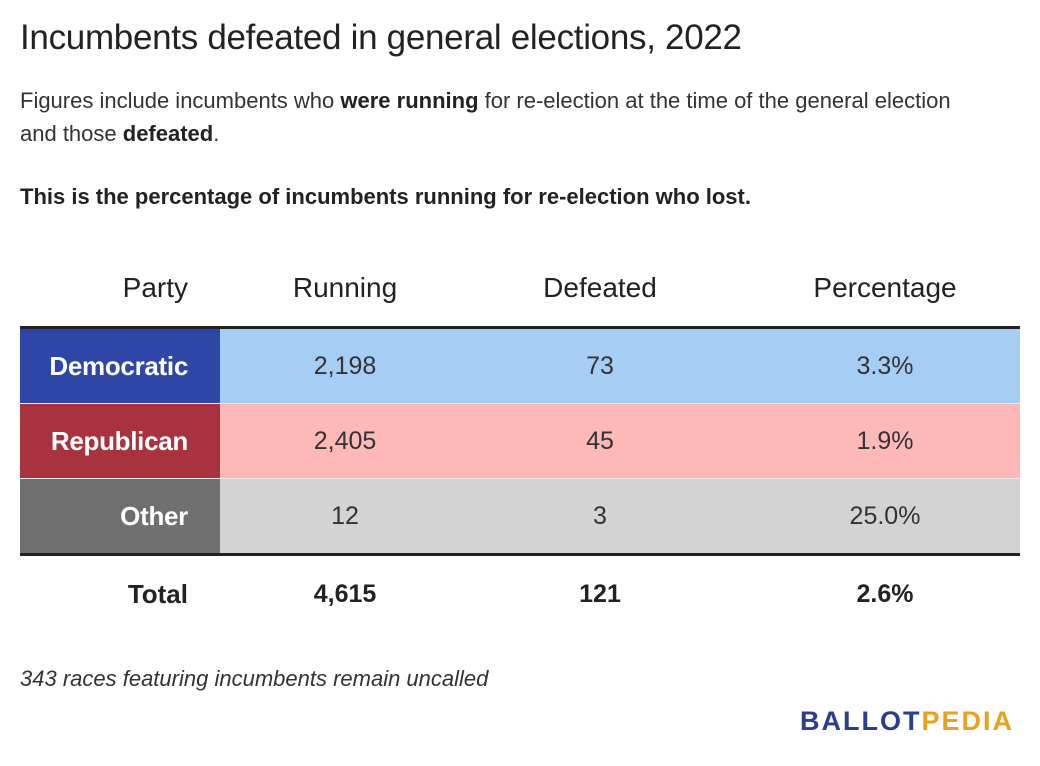 The image size is (1040, 766). What do you see at coordinates (168, 133) in the screenshot?
I see `subtitle-bold-defeated: defeated` at bounding box center [168, 133].